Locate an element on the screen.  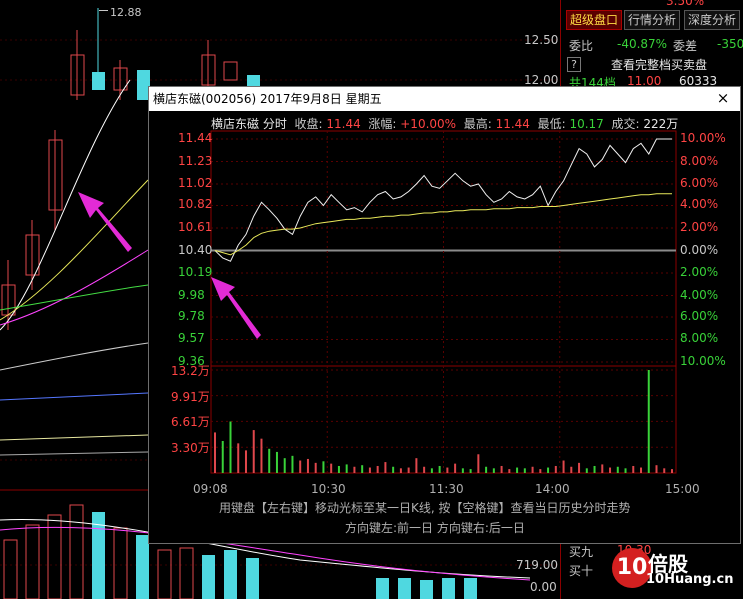
weibi-value: -40.87% is located at coordinates (642, 44).